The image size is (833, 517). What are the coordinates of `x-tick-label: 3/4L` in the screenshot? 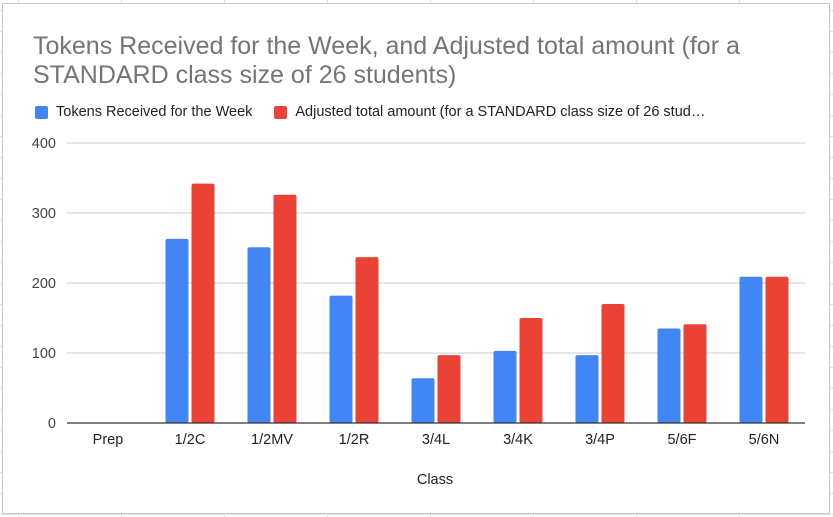 It's located at (436, 440).